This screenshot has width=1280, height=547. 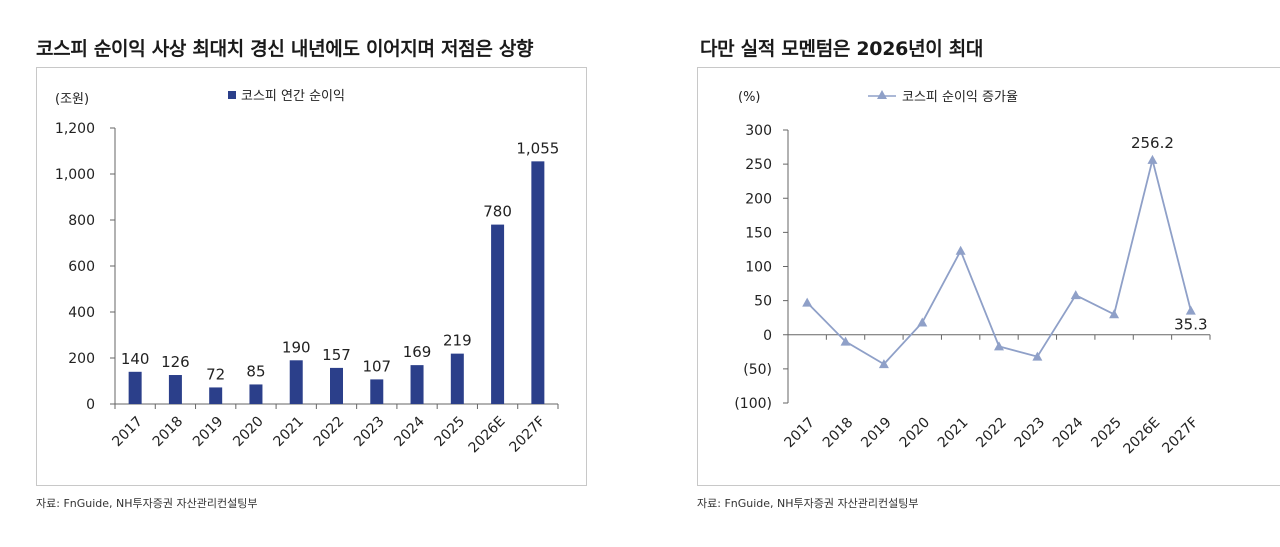 I want to click on y-tick-label: (100), so click(x=753, y=404).